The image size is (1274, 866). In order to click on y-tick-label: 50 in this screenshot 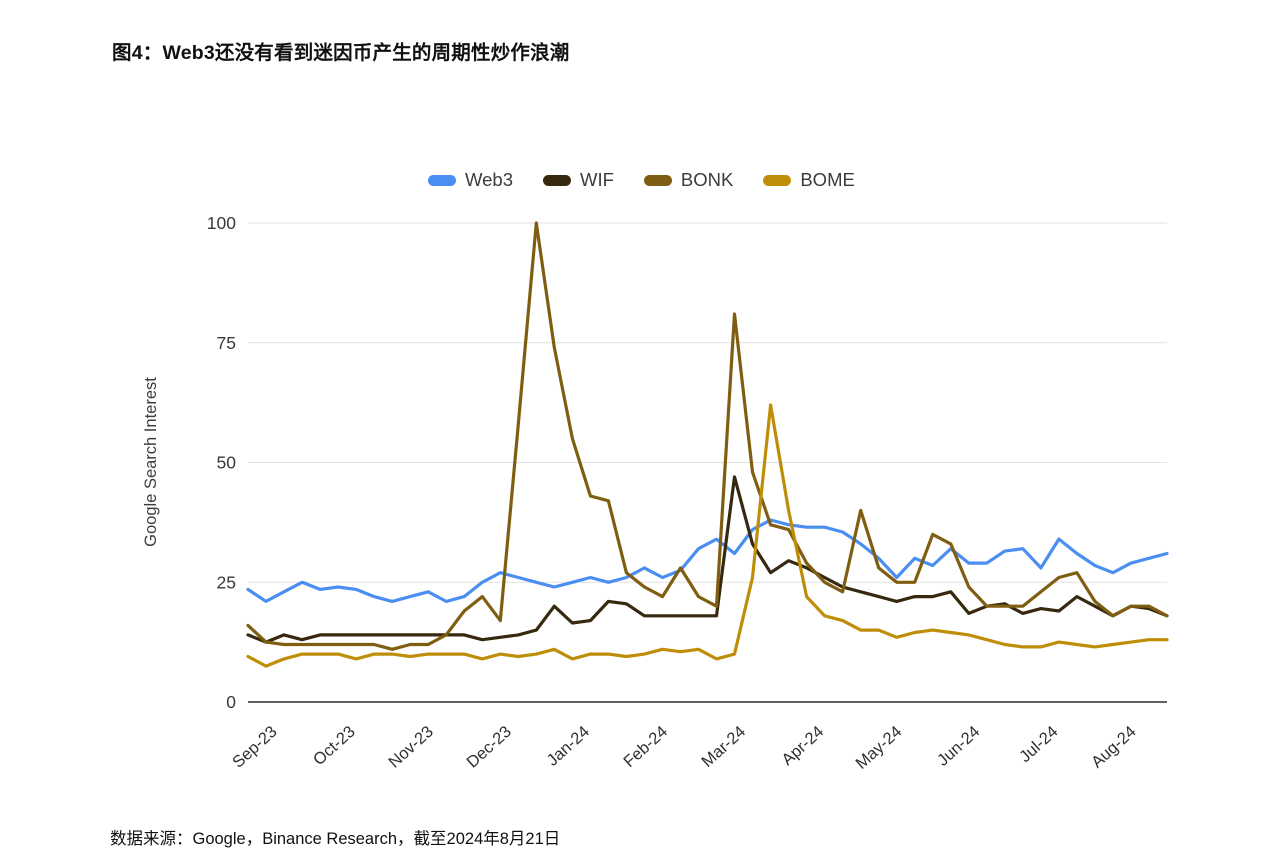, I will do `click(227, 463)`.